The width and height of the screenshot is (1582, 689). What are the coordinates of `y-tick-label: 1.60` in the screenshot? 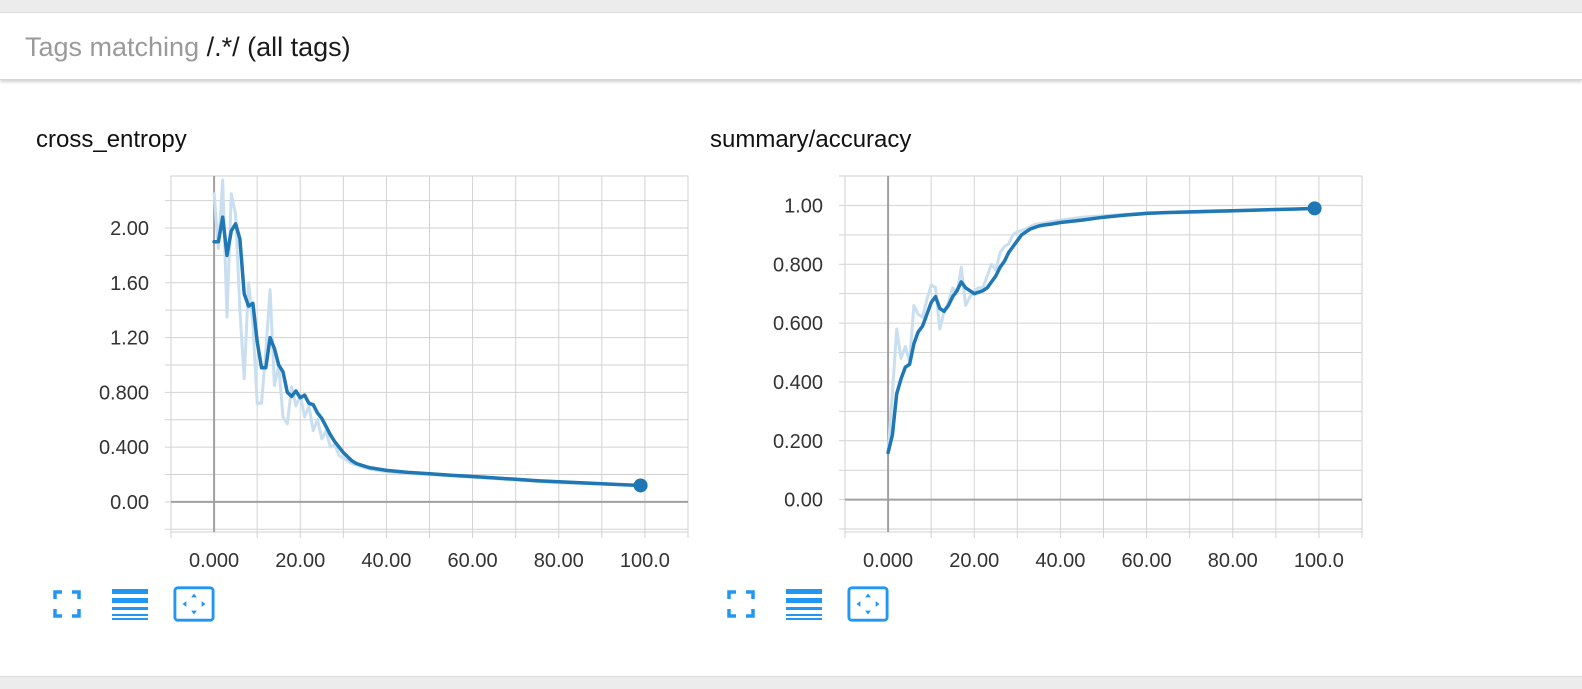 It's located at (129, 284).